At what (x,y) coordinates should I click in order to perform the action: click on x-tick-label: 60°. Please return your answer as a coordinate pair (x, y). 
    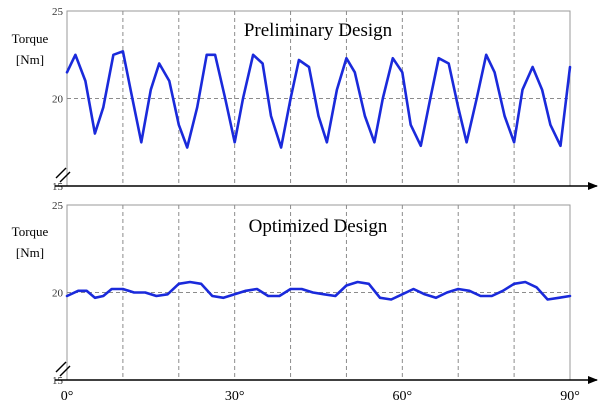
    Looking at the image, I should click on (403, 396).